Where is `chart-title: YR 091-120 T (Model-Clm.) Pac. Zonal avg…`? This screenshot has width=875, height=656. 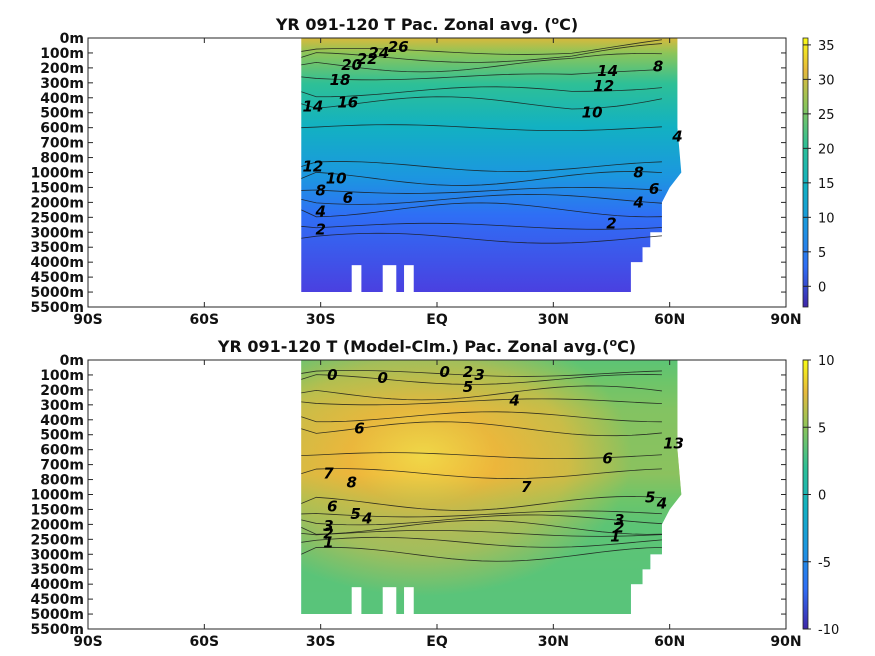
chart-title: YR 091-120 T (Model-Clm.) Pac. Zonal avg… is located at coordinates (426, 346).